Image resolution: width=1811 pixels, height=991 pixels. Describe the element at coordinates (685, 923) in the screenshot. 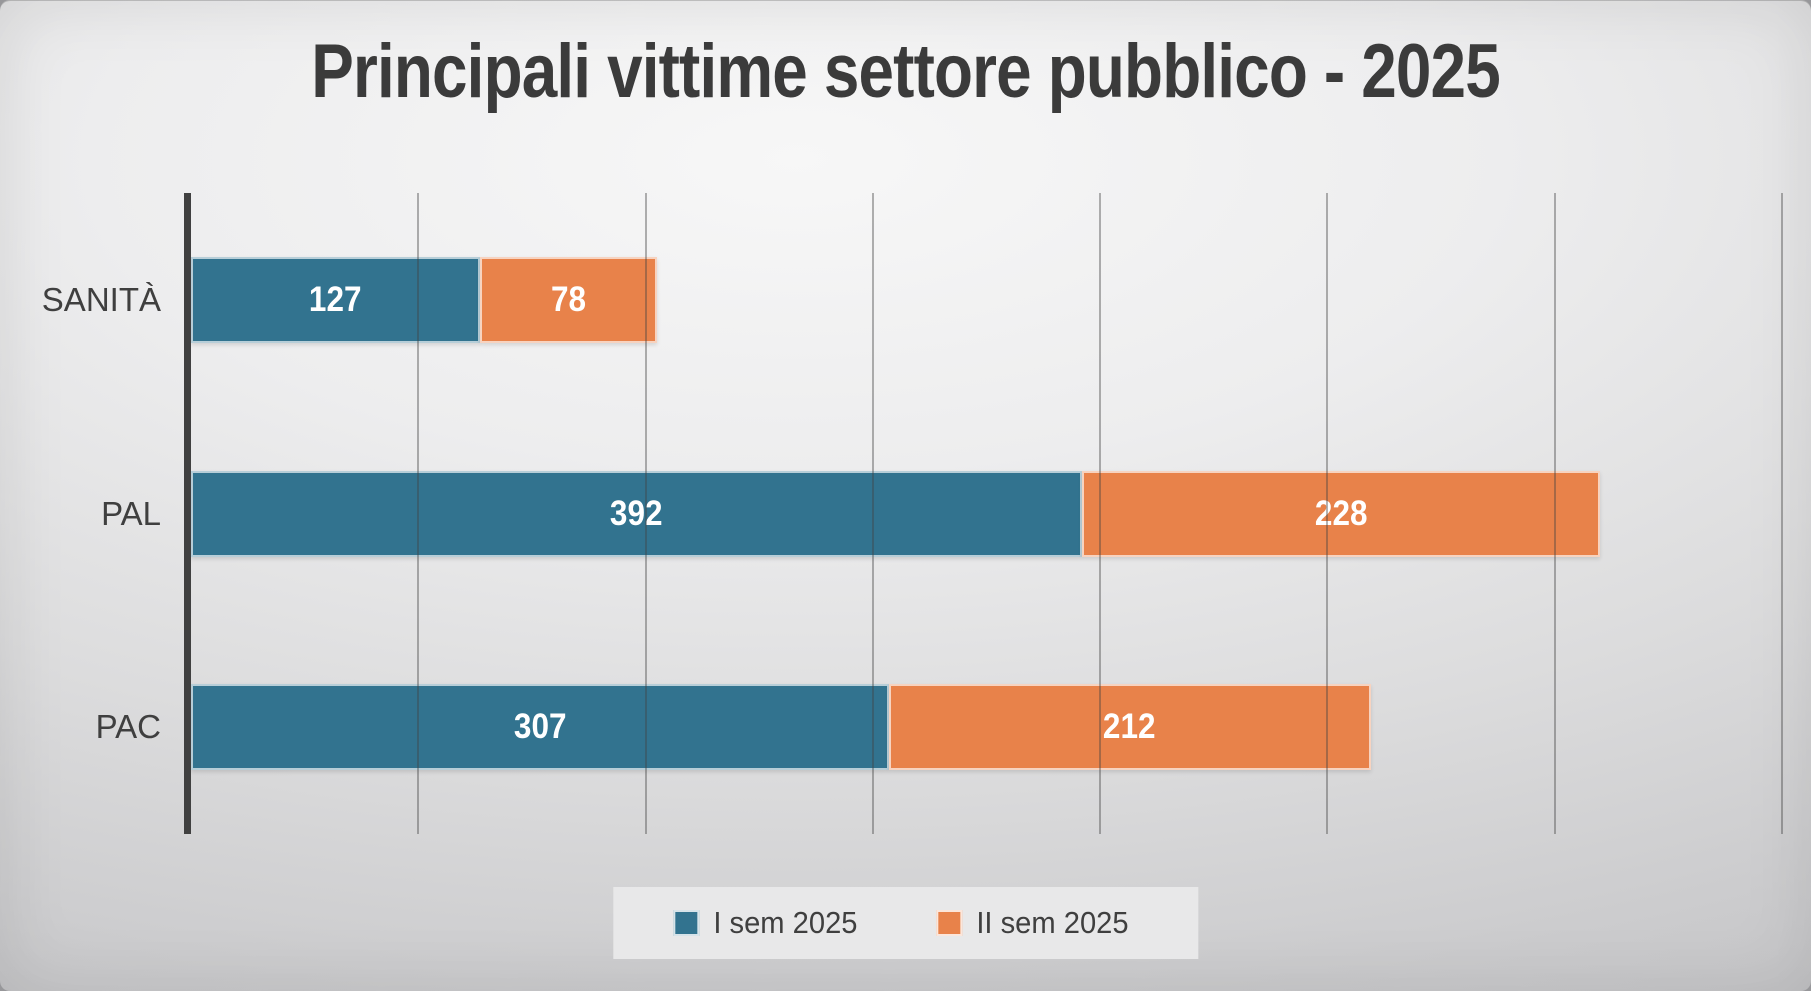

I see `legend-swatch-i-sem-2025` at that location.